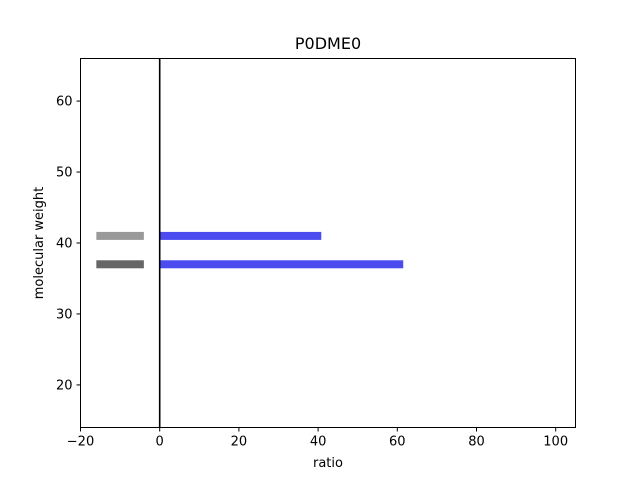 Image resolution: width=640 pixels, height=480 pixels. What do you see at coordinates (397, 442) in the screenshot?
I see `x-tick-label: 60` at bounding box center [397, 442].